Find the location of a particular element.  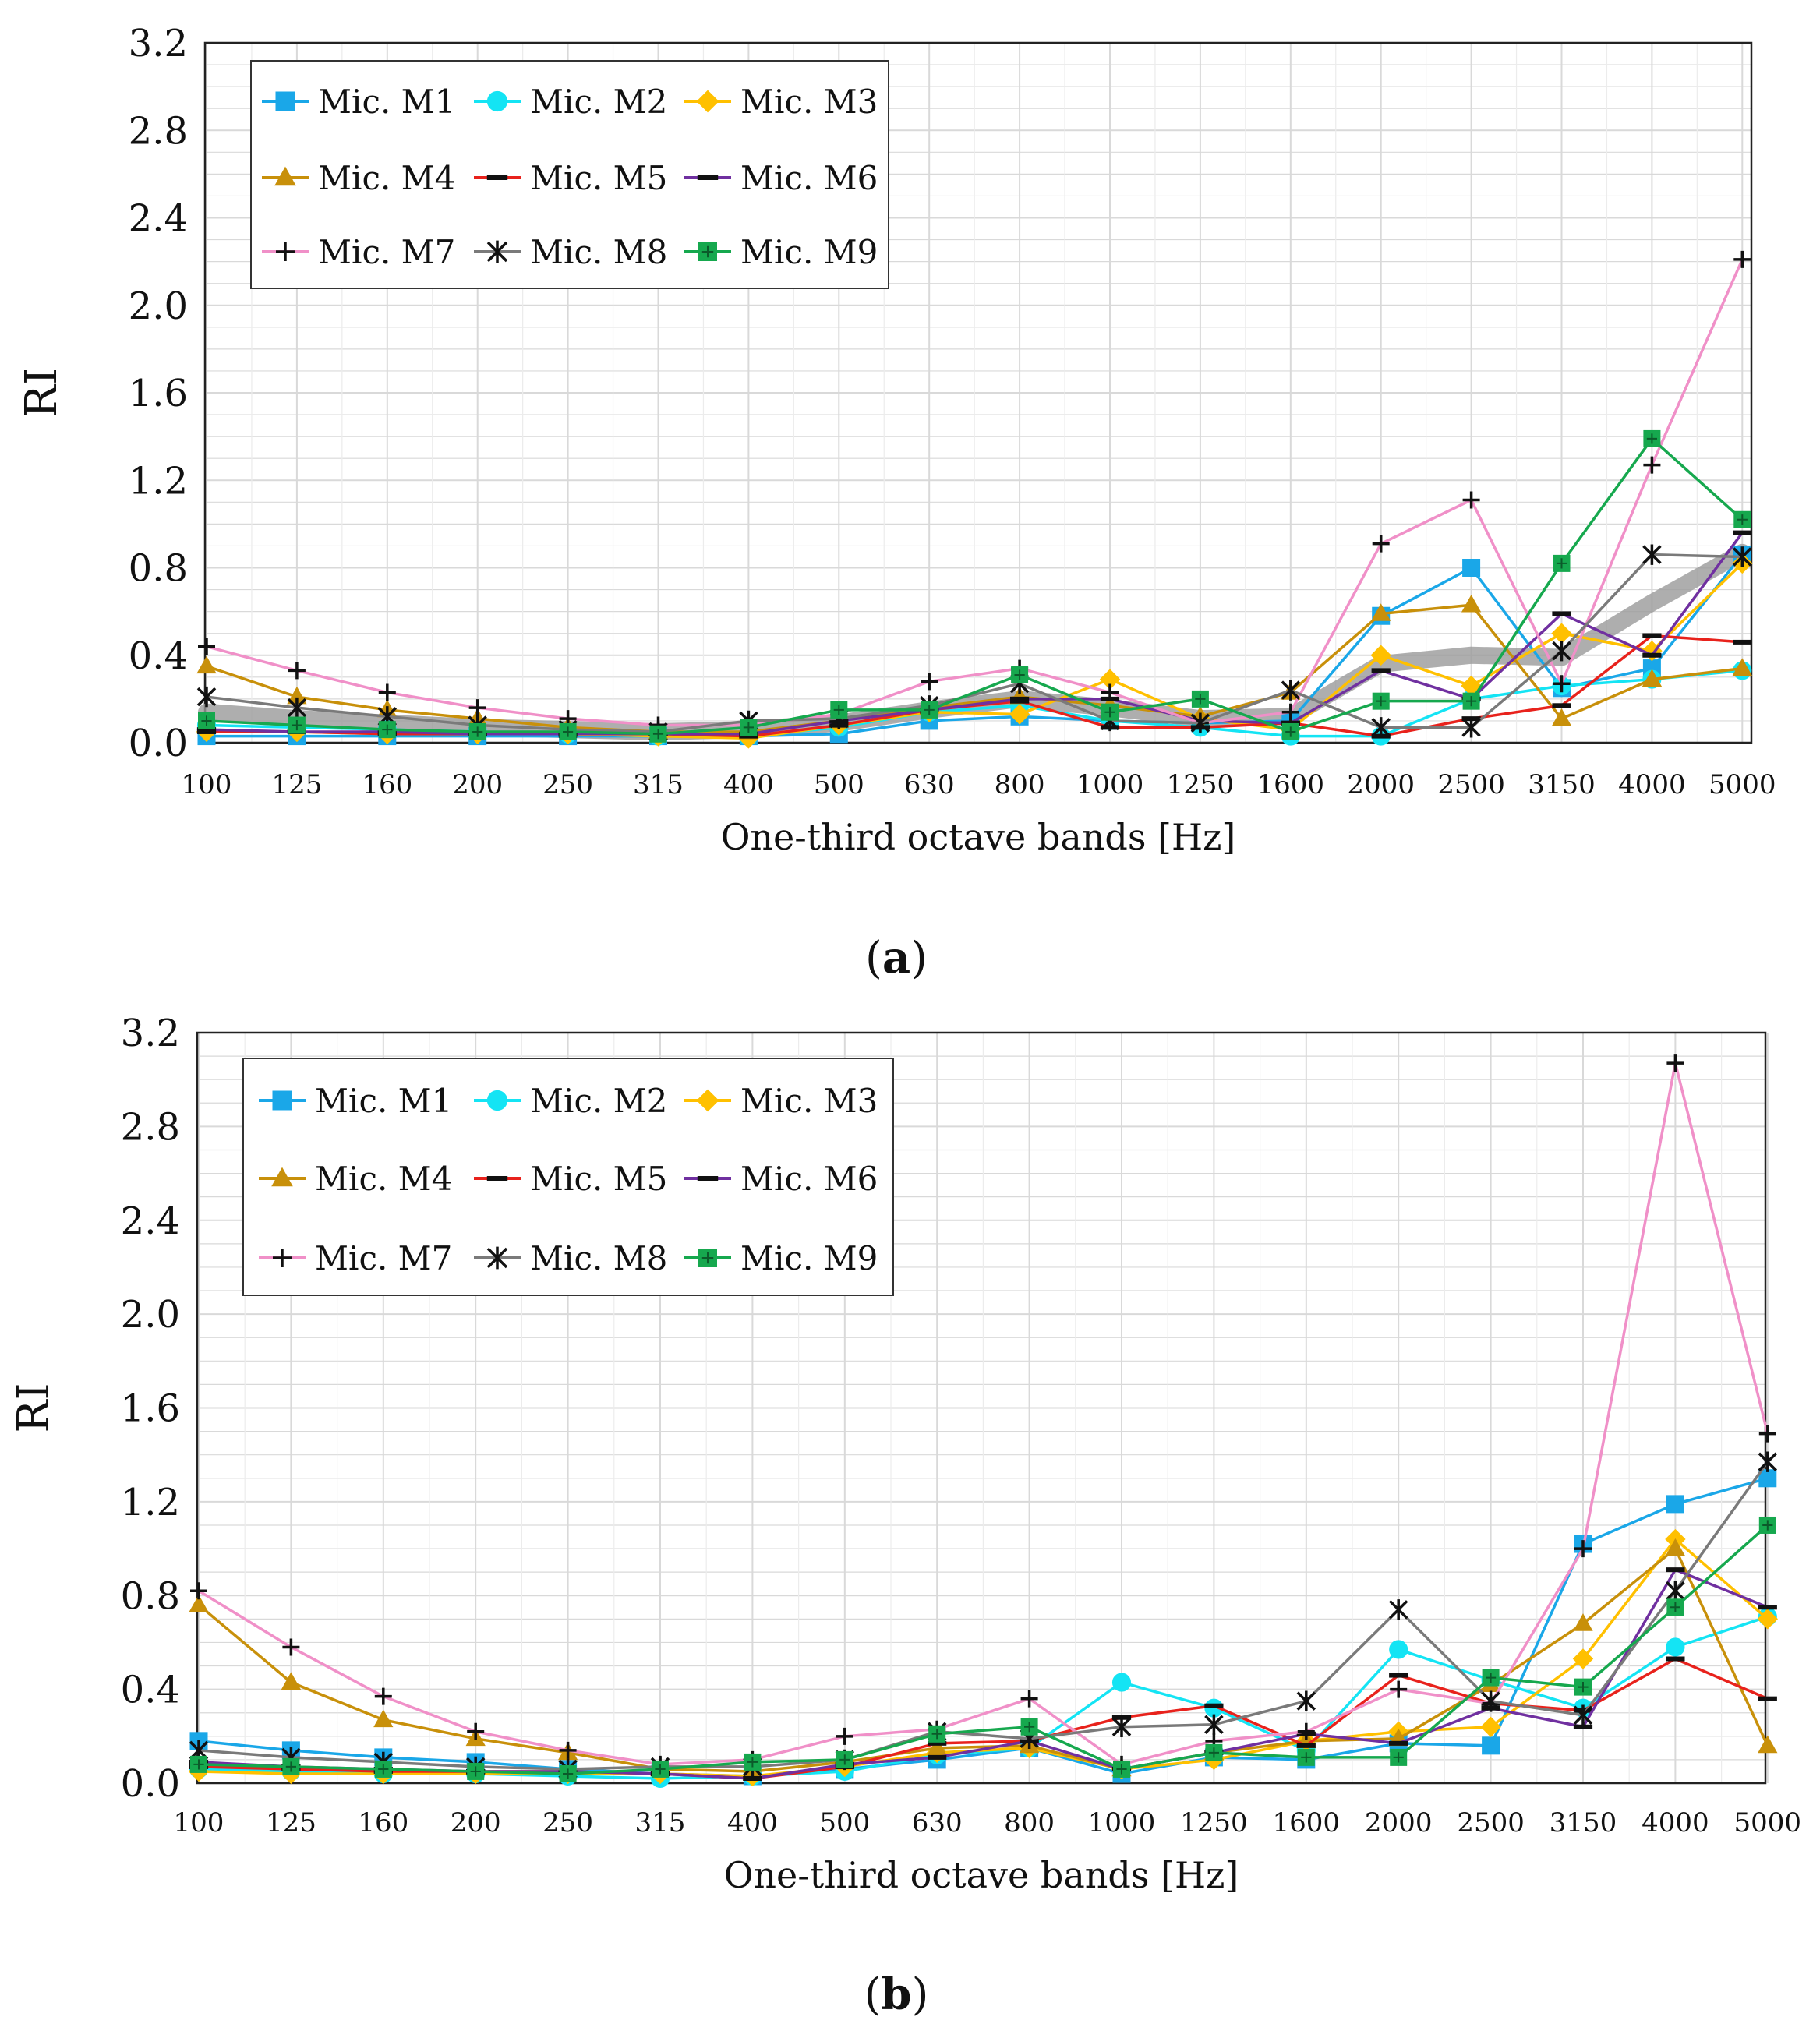

x-tick-label: 200 is located at coordinates (477, 784).